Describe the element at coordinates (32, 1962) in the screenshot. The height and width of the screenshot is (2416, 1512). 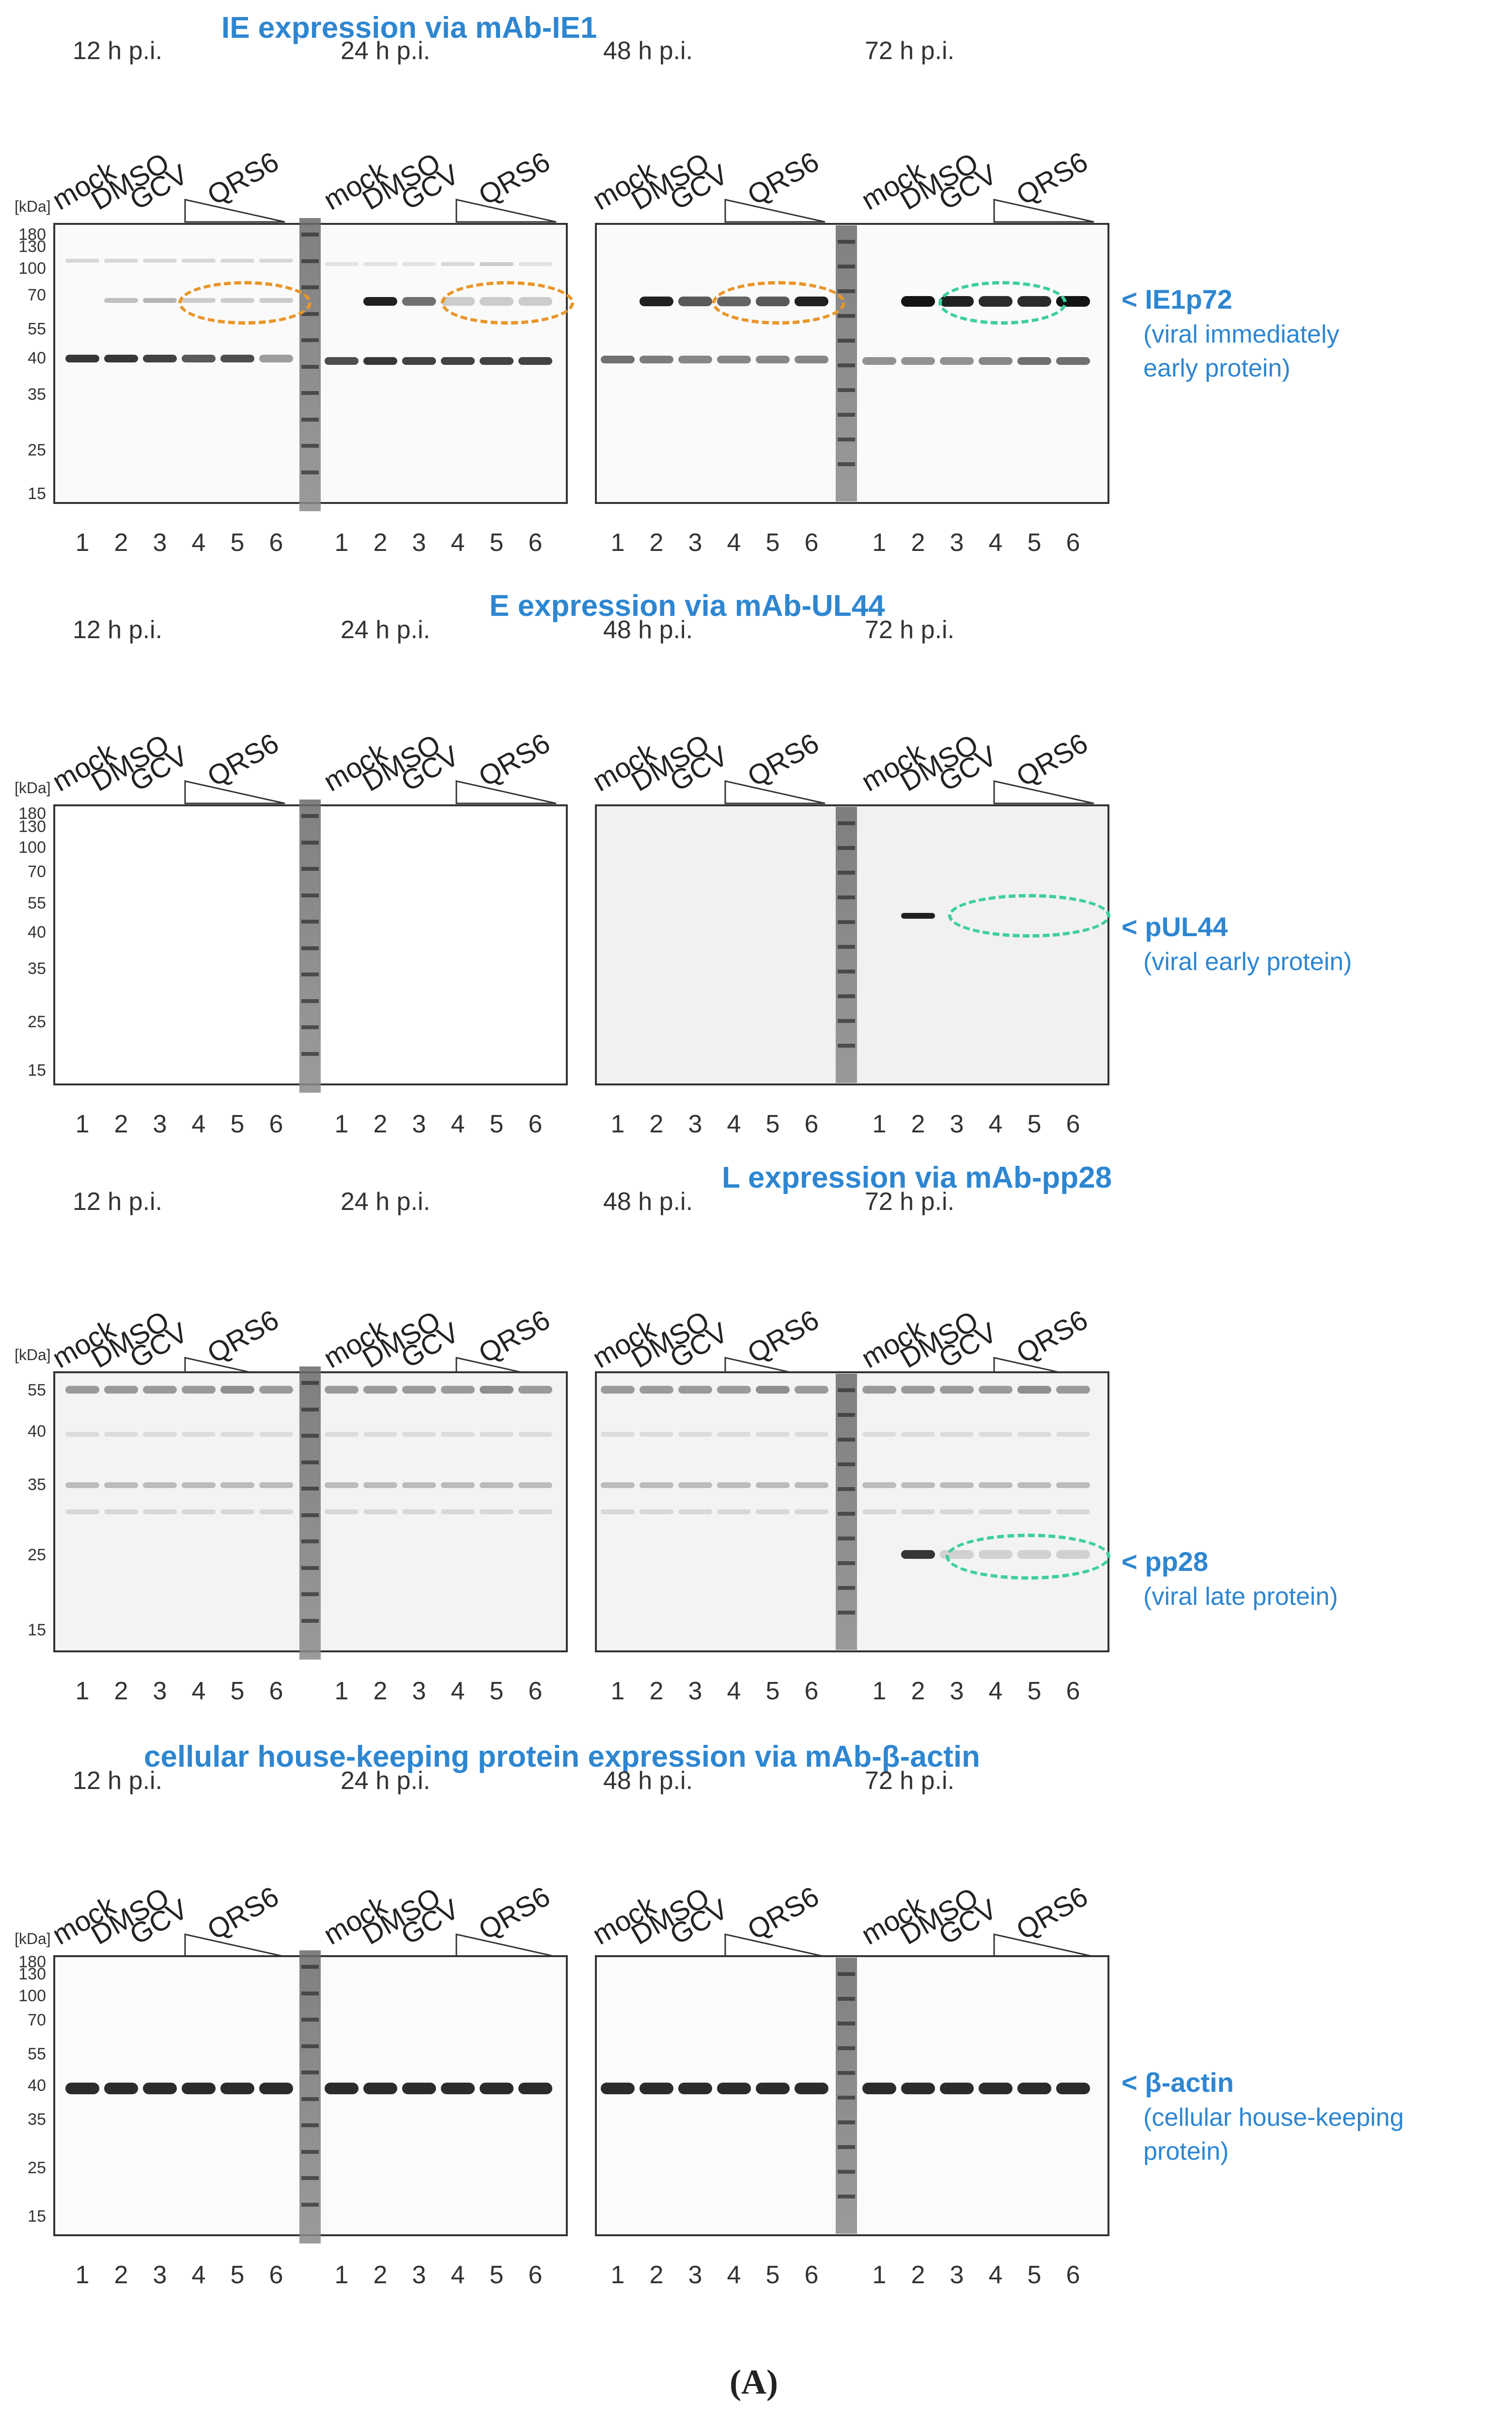
I see `mw-marker: 180` at that location.